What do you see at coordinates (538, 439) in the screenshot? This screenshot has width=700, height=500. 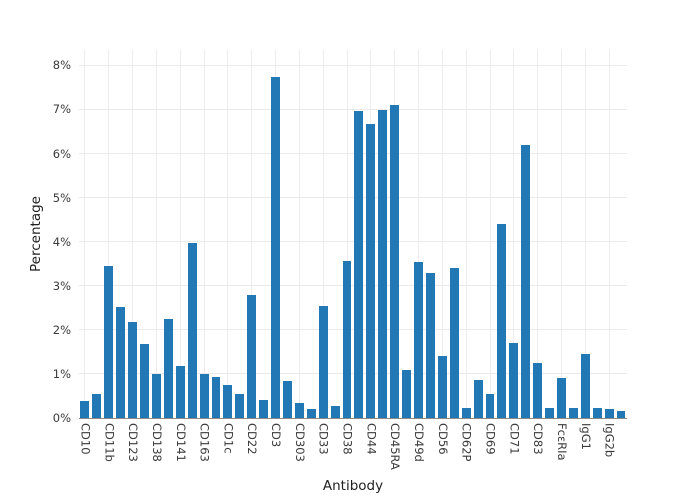 I see `x-tick-label: CD83` at bounding box center [538, 439].